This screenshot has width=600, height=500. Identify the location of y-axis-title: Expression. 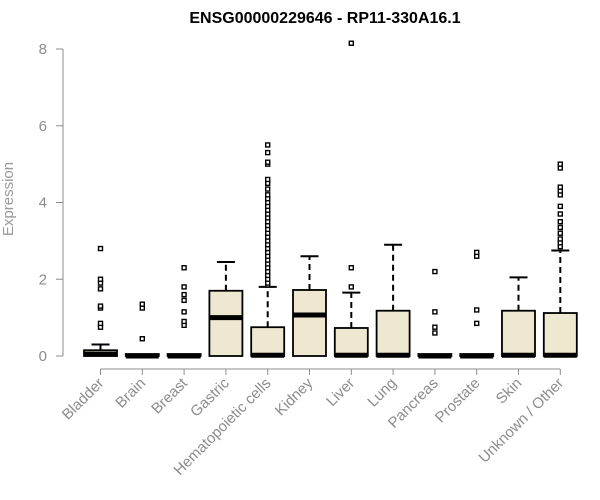
(8, 199).